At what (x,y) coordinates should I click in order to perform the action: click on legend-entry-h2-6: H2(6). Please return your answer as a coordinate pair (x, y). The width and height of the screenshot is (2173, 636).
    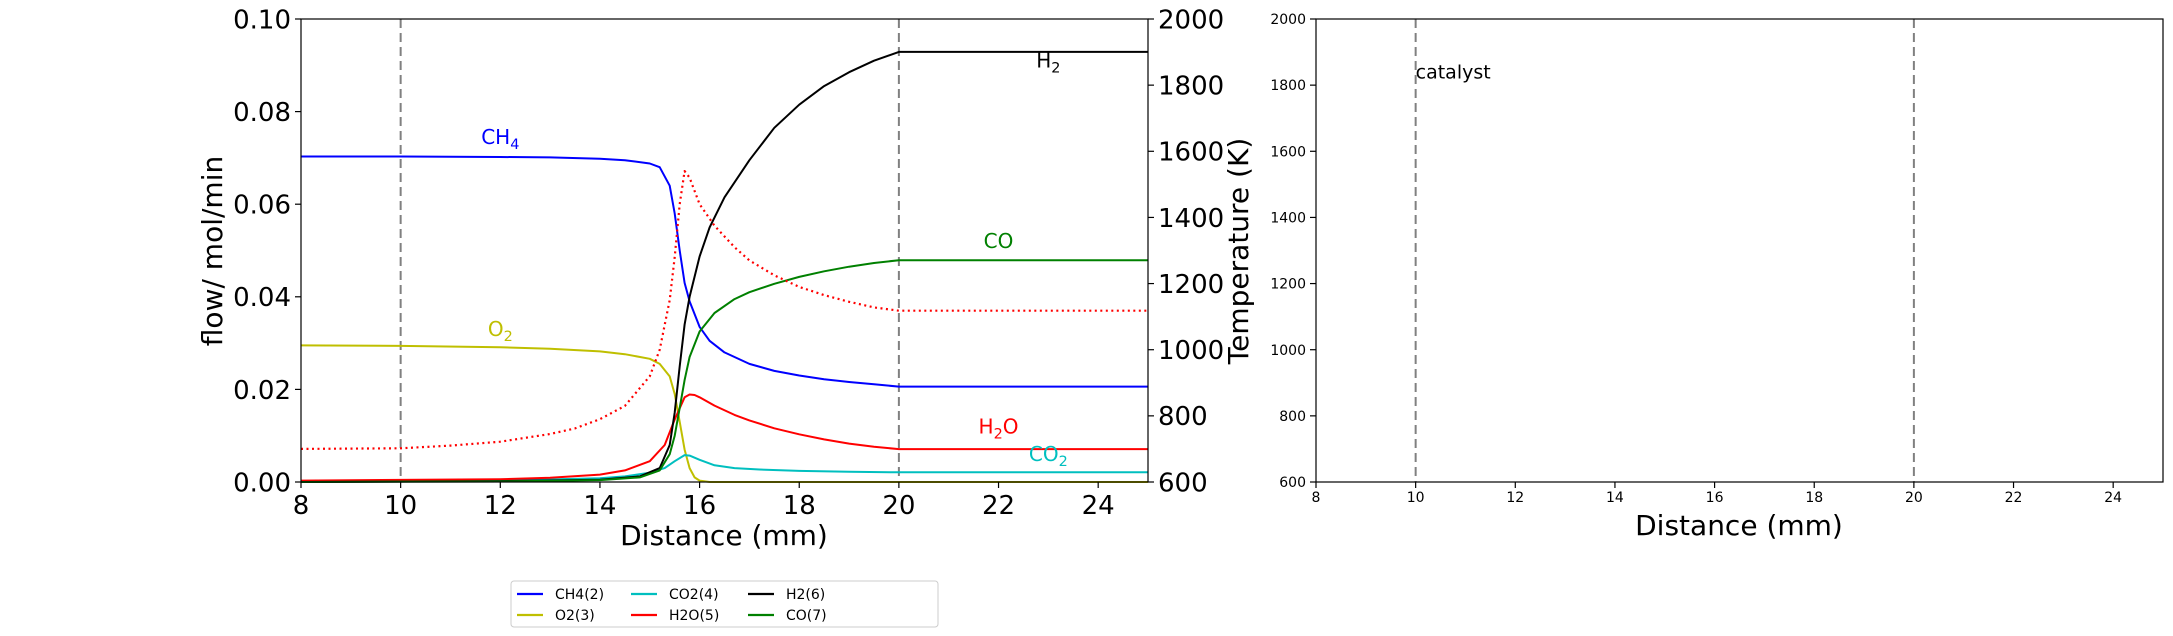
    Looking at the image, I should click on (786, 595).